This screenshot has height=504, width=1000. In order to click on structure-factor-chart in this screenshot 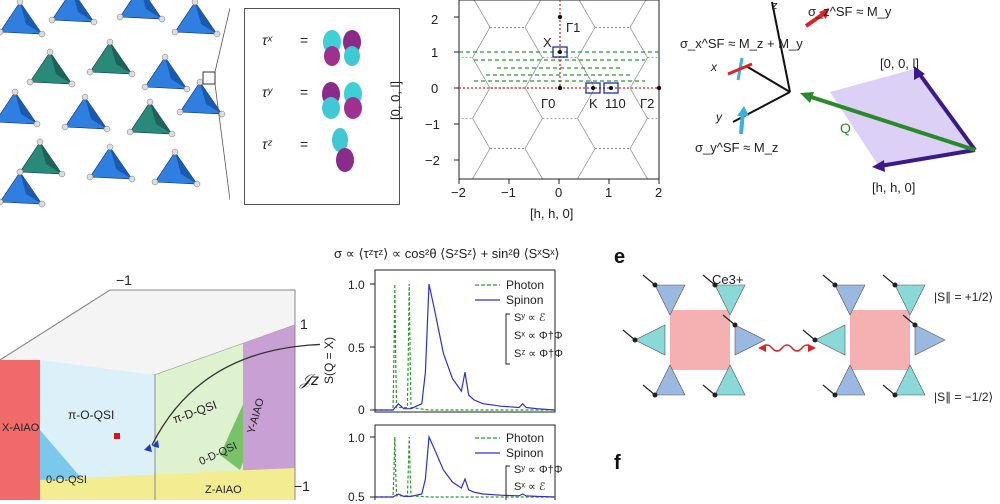, I will do `click(463, 384)`.